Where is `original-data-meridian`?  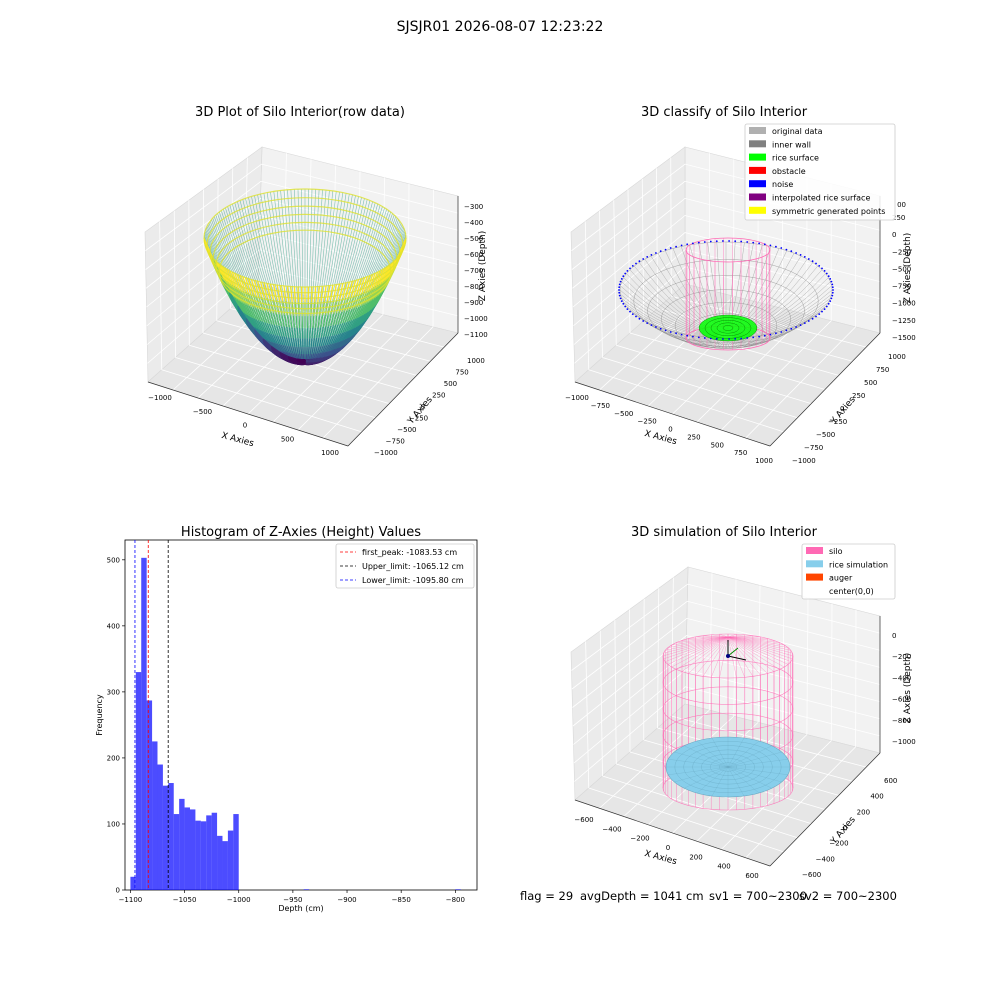 original-data-meridian is located at coordinates (676, 326).